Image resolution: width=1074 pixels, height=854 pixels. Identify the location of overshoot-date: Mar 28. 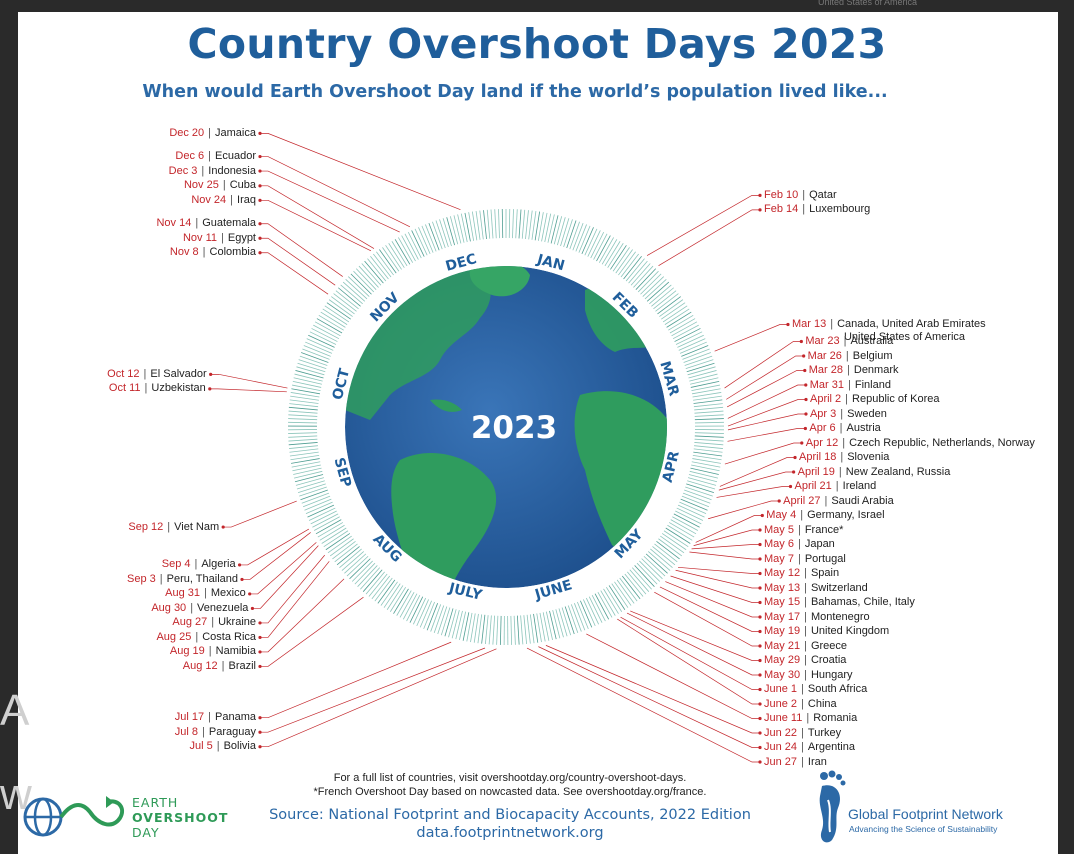
(826, 370).